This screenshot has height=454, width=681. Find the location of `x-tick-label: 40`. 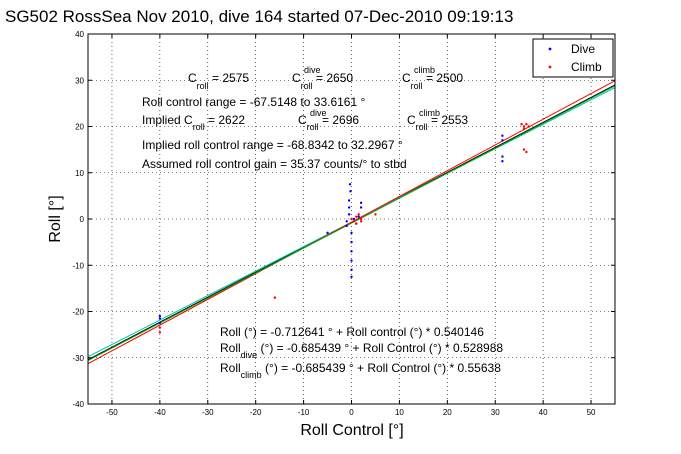

x-tick-label: 40 is located at coordinates (543, 412).